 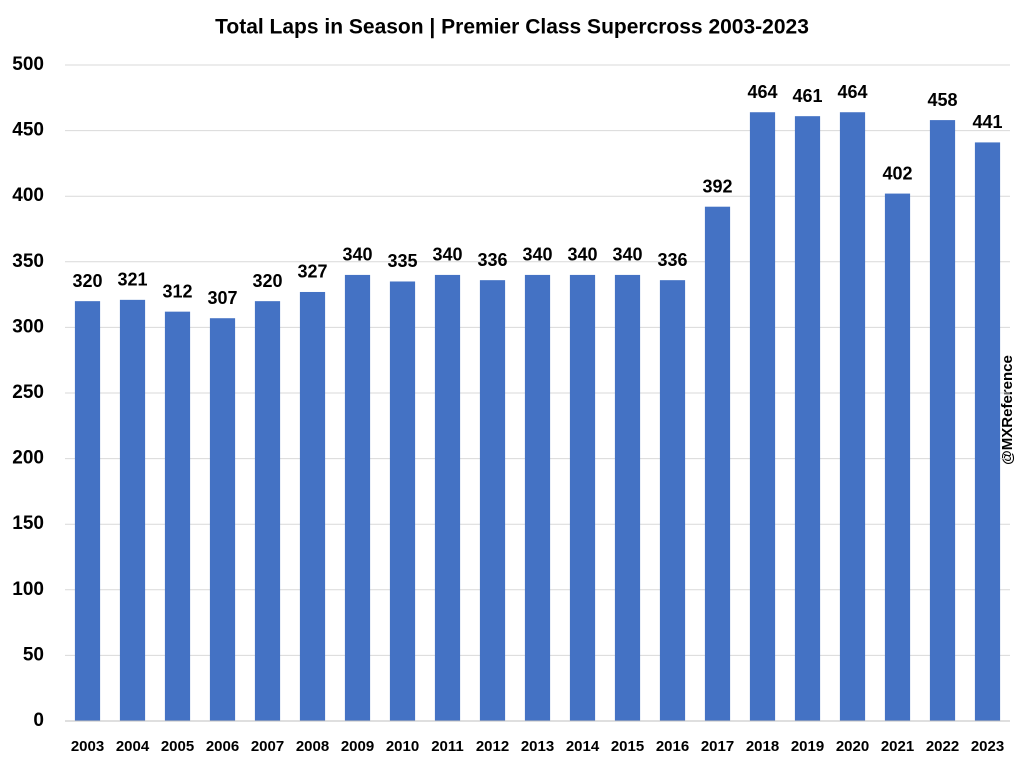 I want to click on y-tick-label: 350, so click(x=28, y=261).